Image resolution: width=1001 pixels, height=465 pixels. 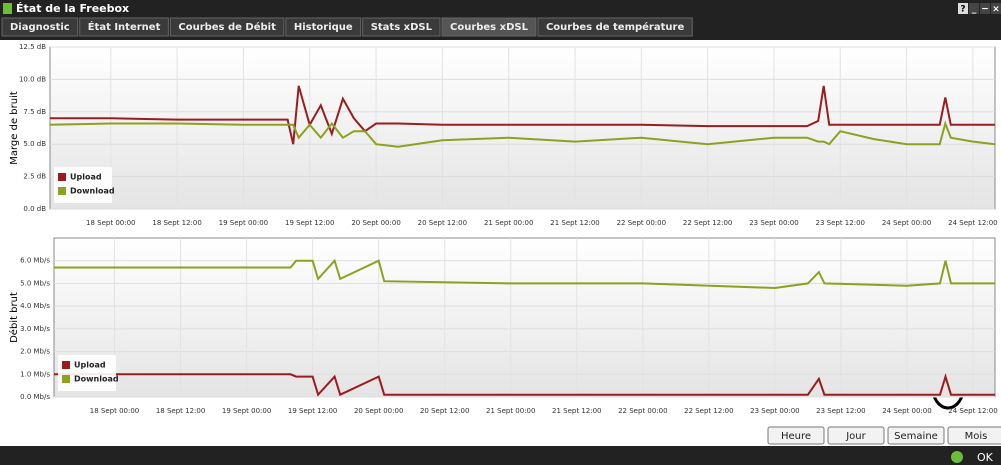 I want to click on tab-label: Courbes de température, so click(x=615, y=27).